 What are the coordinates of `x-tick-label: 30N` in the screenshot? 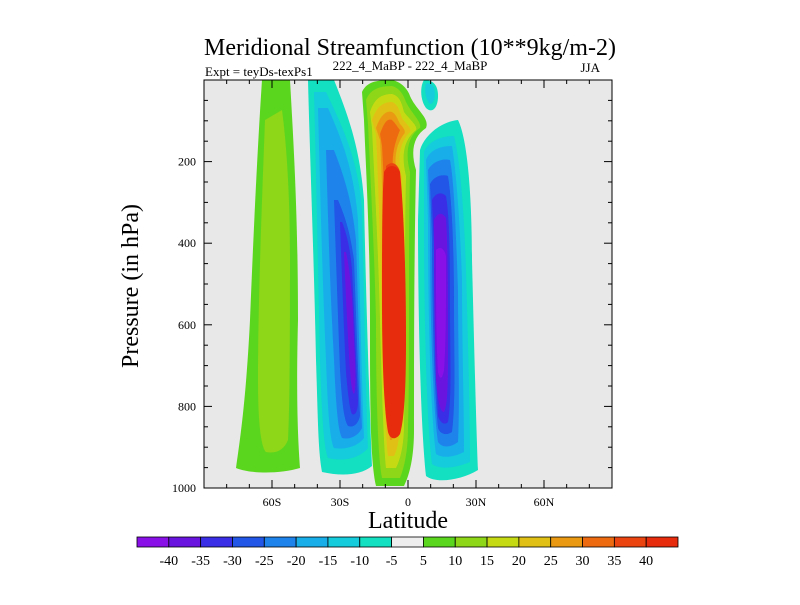 It's located at (476, 502).